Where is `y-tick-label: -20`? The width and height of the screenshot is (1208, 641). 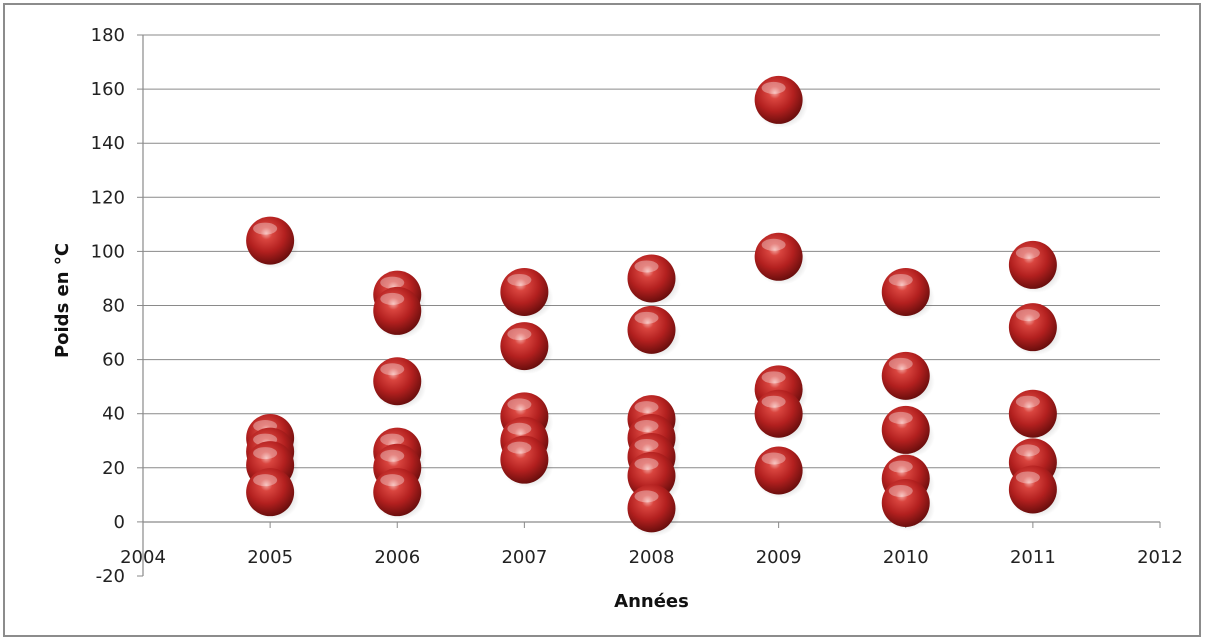 y-tick-label: -20 is located at coordinates (110, 576).